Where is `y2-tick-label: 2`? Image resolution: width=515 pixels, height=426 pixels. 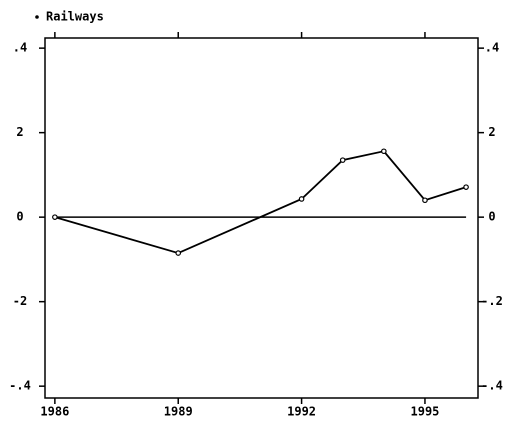
y2-tick-label: 2 is located at coordinates (491, 132).